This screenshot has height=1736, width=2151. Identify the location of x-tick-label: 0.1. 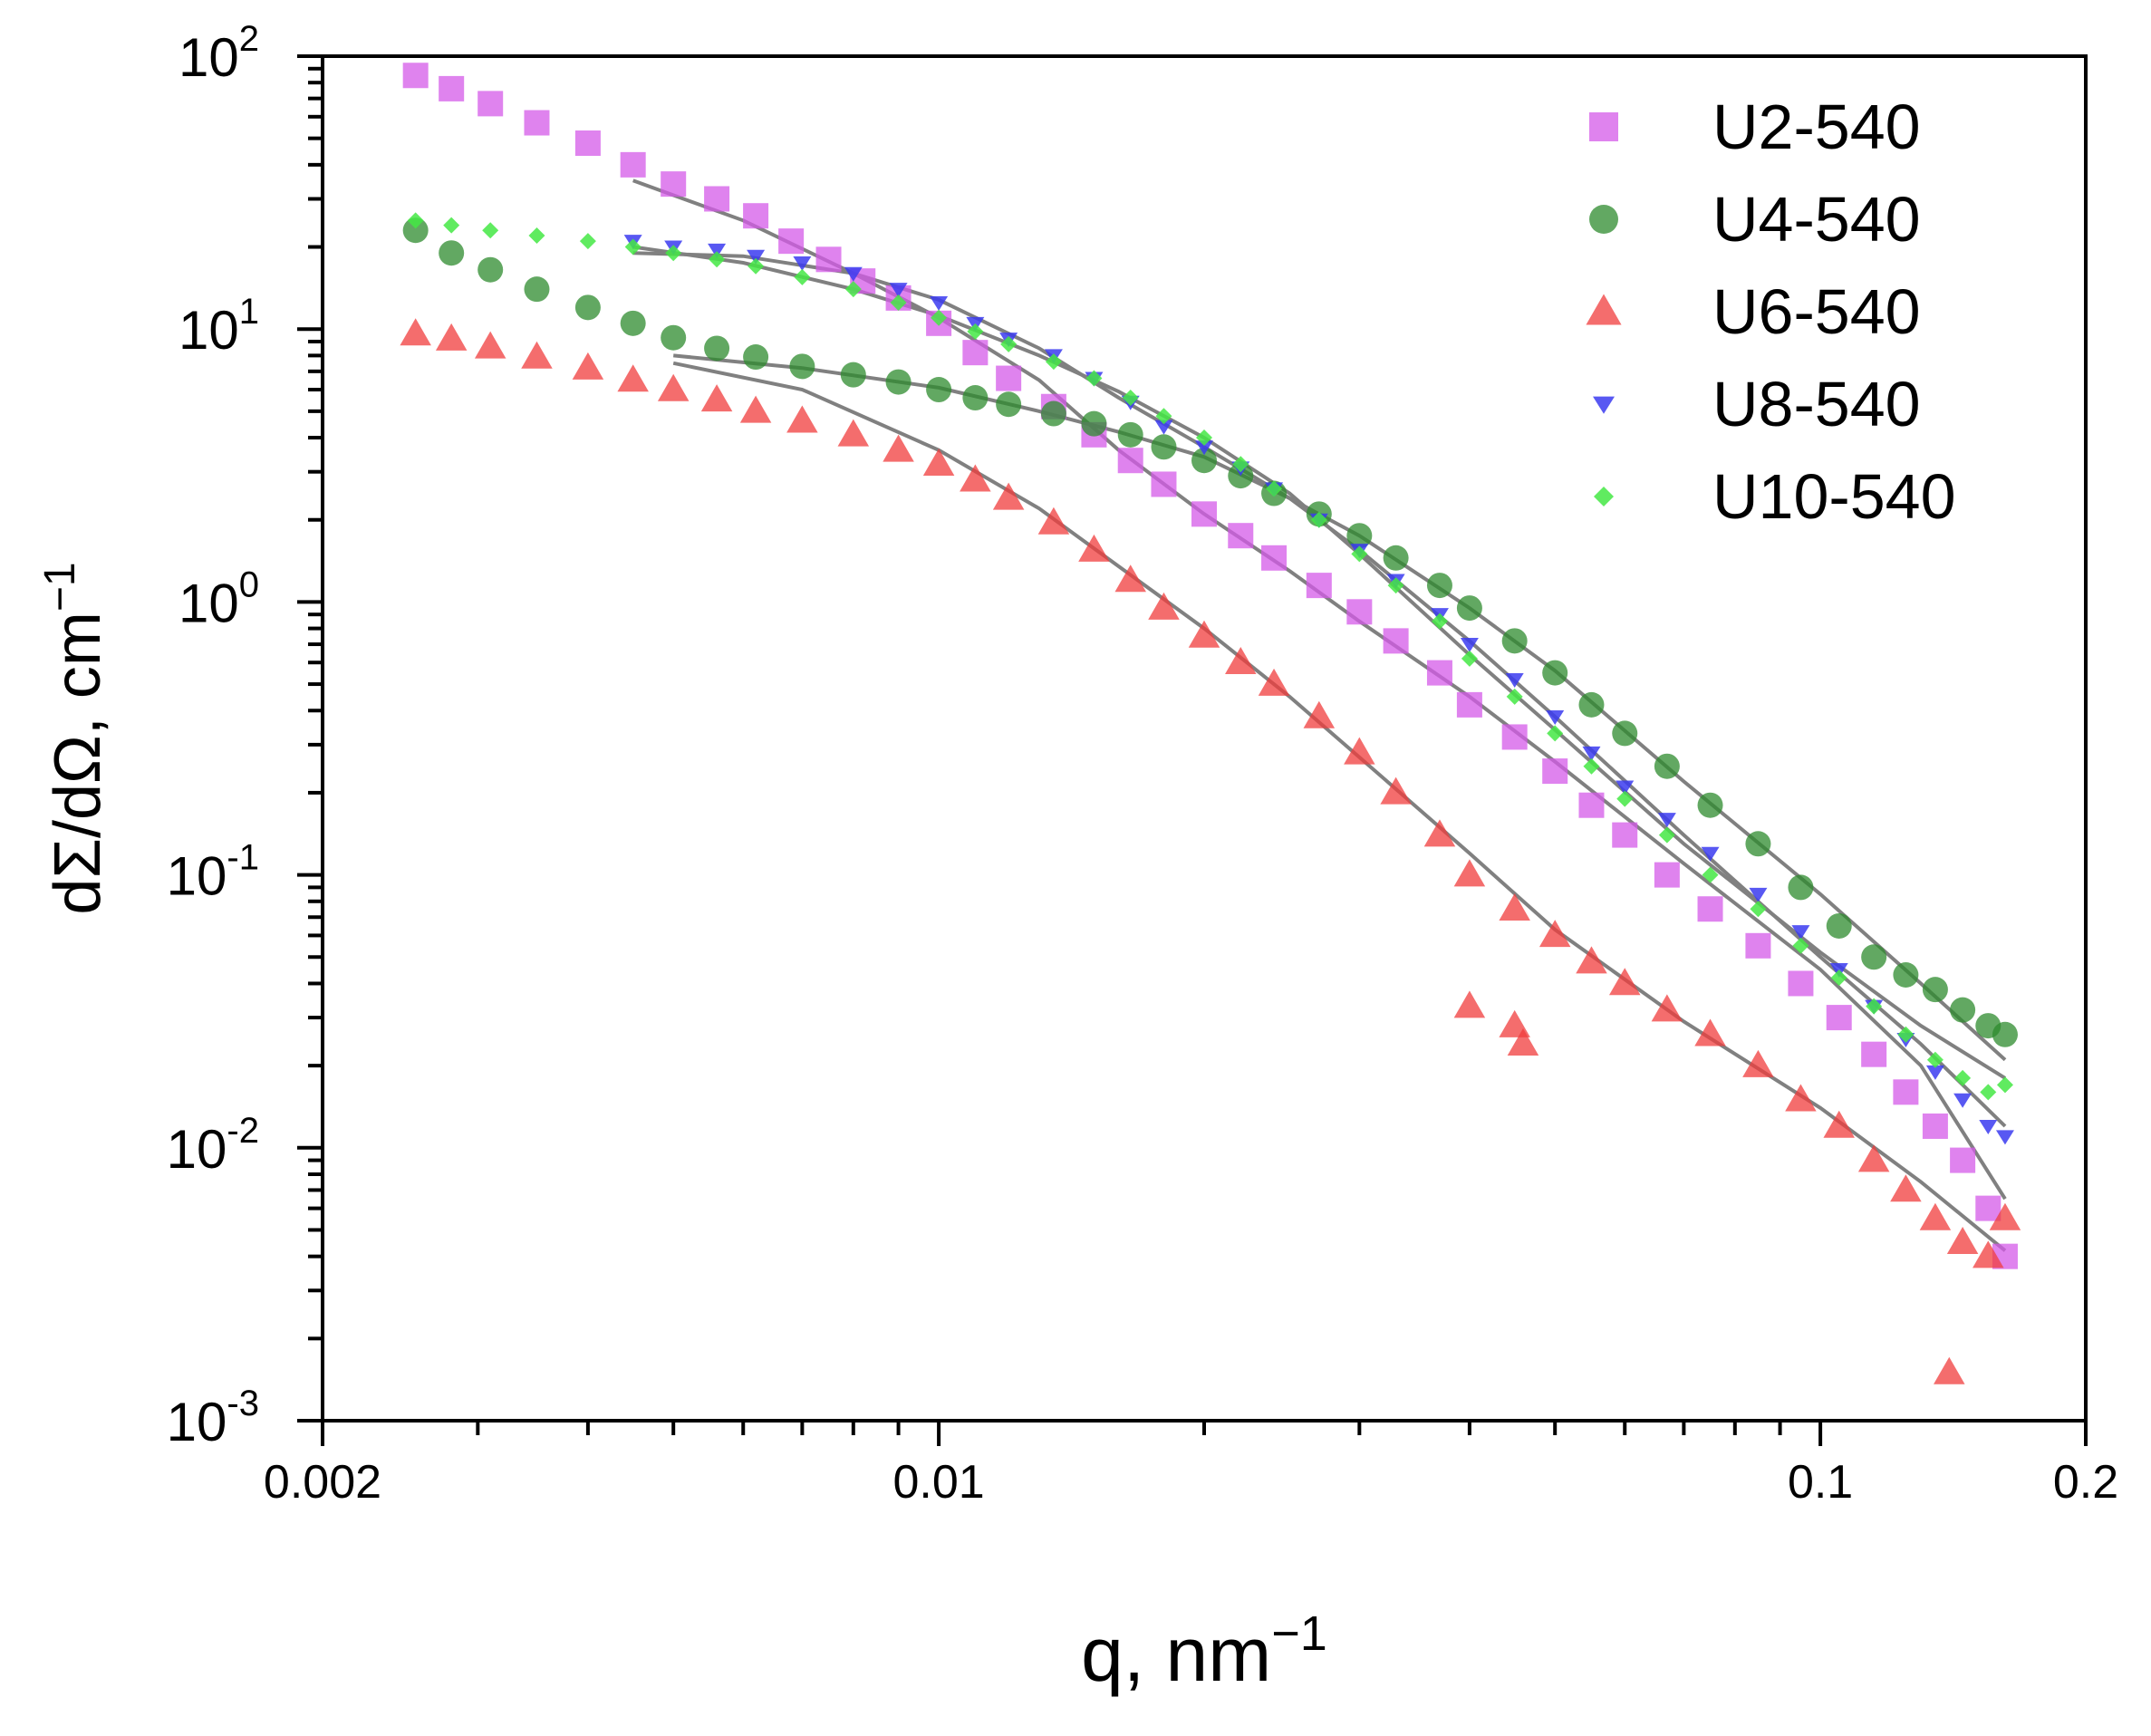
(1820, 1482).